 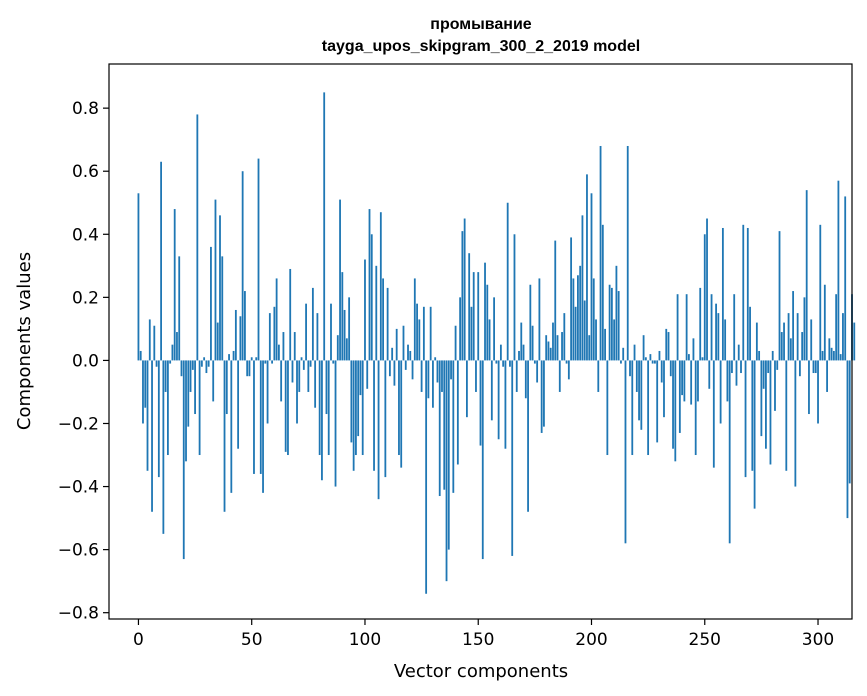 What do you see at coordinates (85, 172) in the screenshot?
I see `y-tick-label: 0.6` at bounding box center [85, 172].